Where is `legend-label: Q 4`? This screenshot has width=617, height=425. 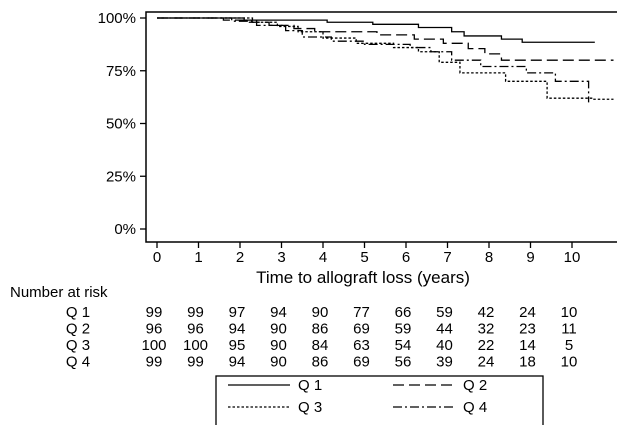 legend-label: Q 4 is located at coordinates (475, 407).